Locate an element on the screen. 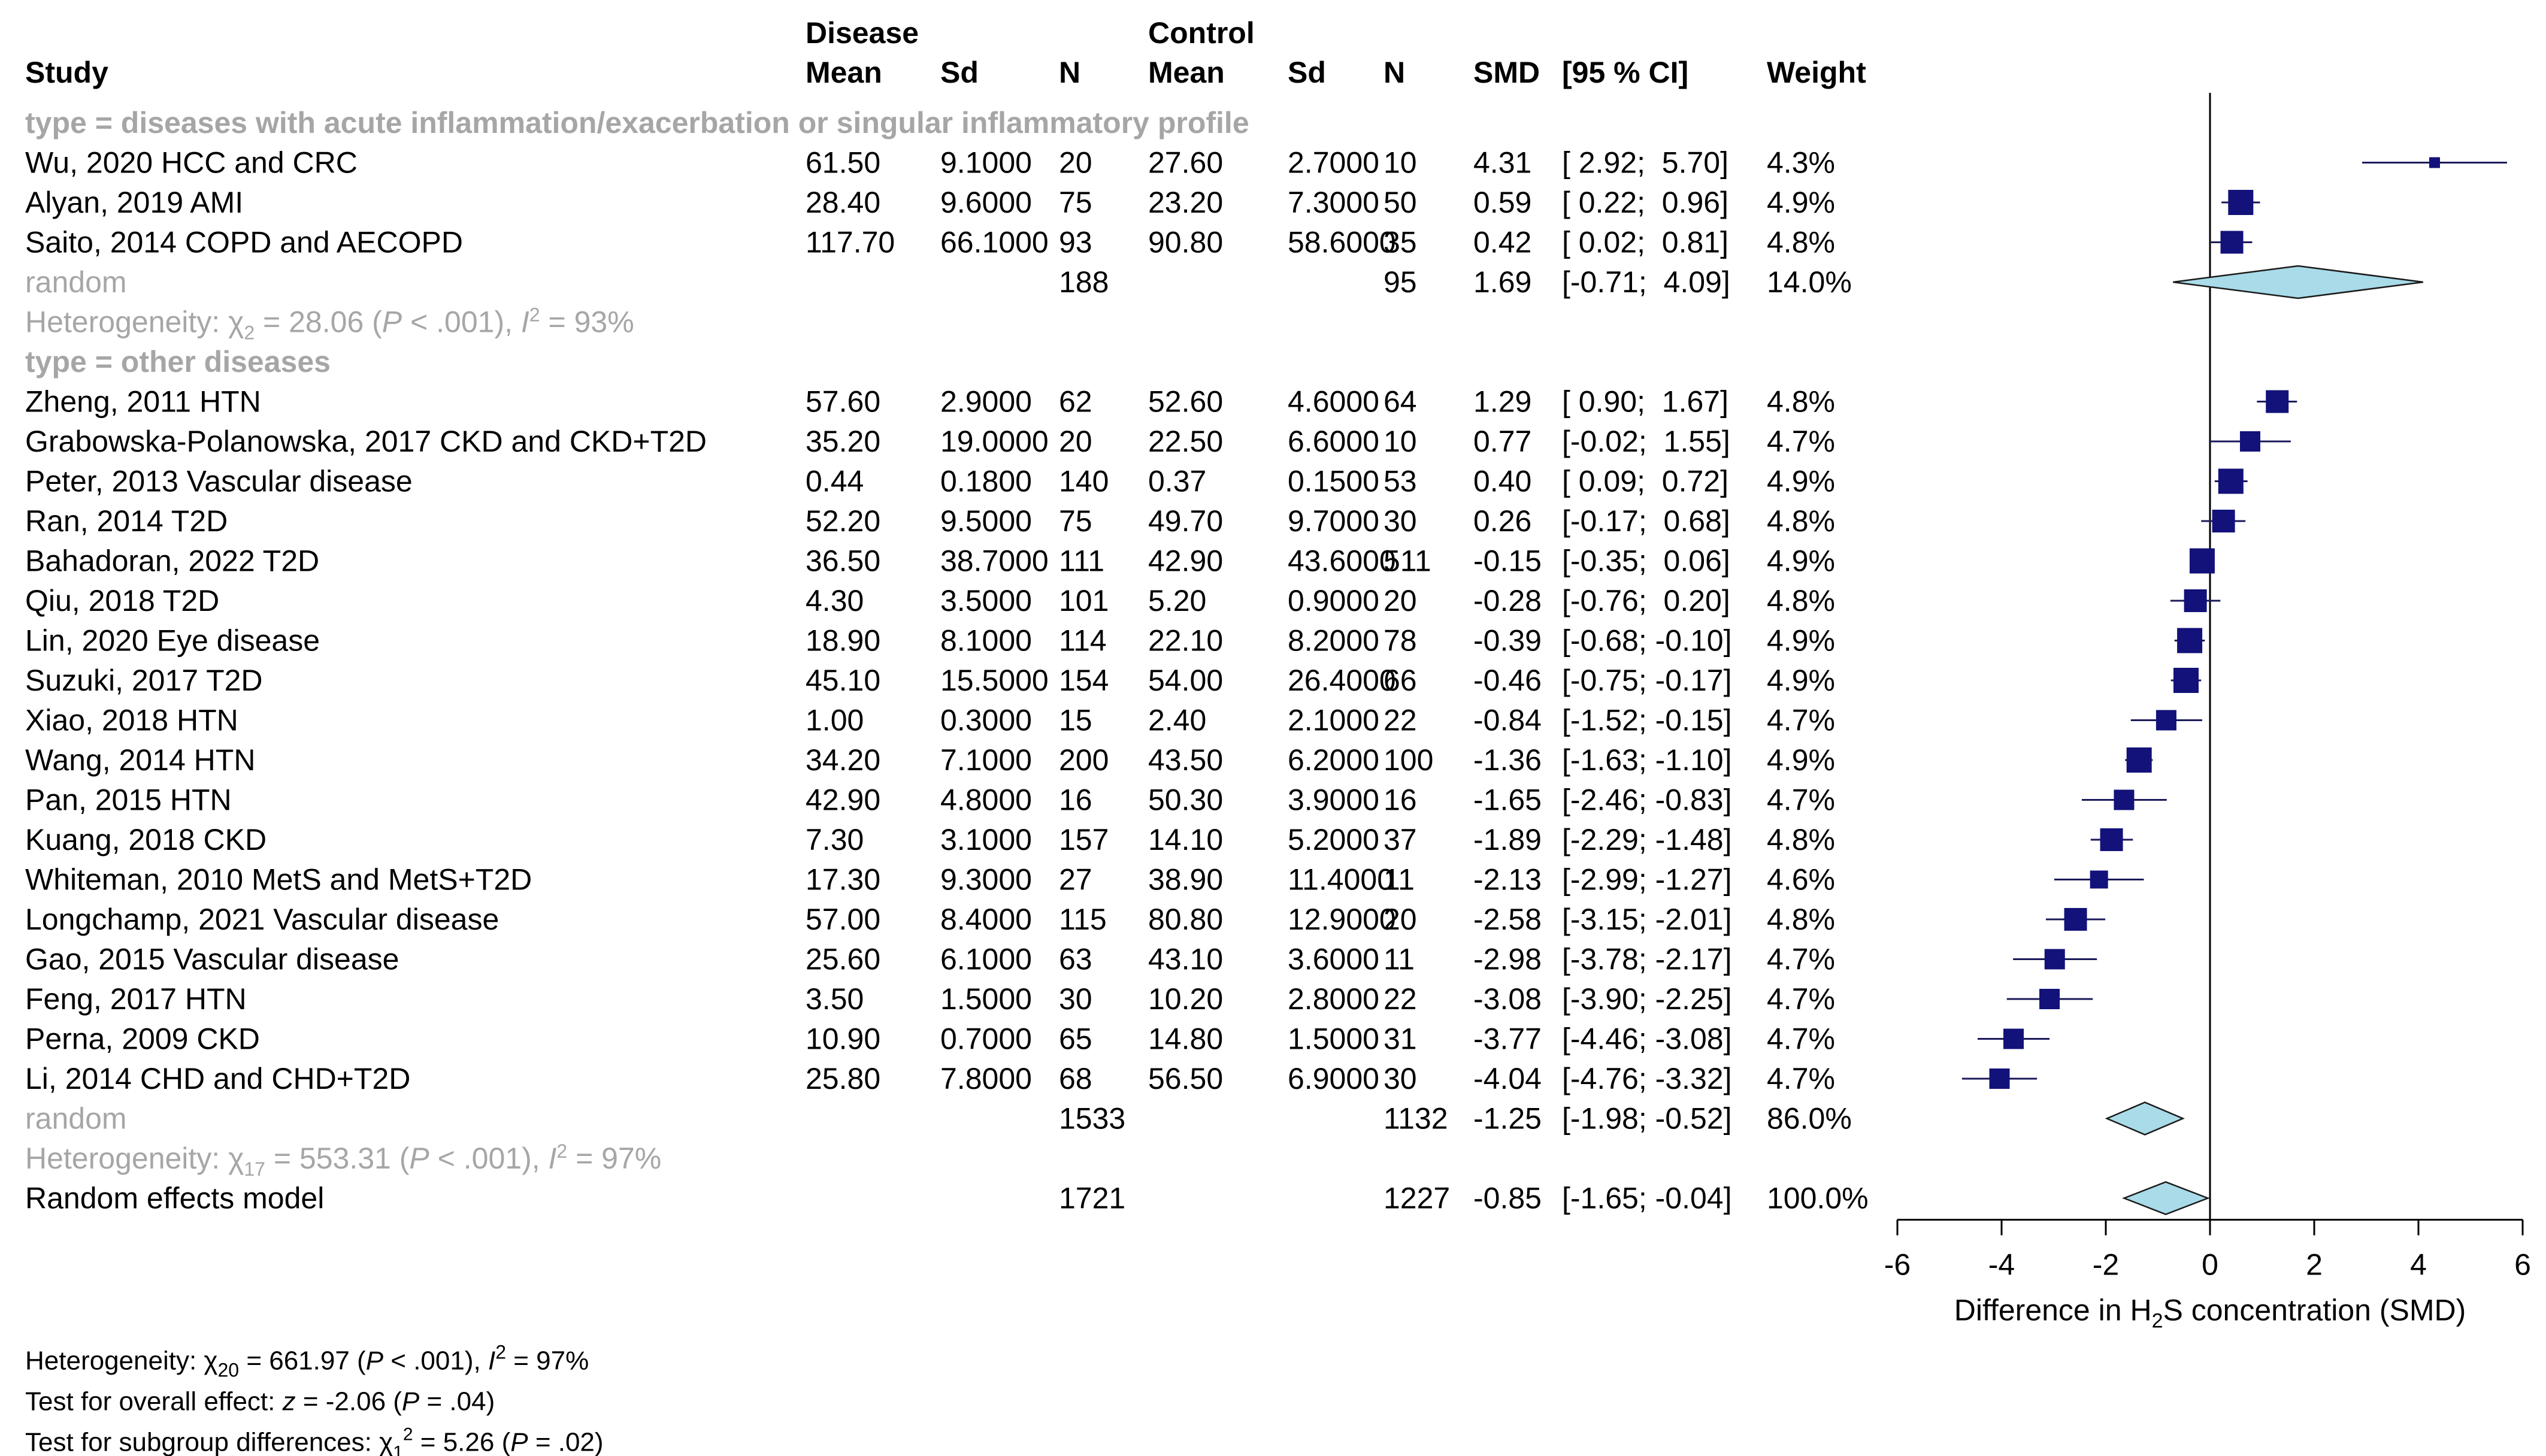 The width and height of the screenshot is (2546, 1456). study-label: Longchamp, 2021 Vascular disease is located at coordinates (262, 919).